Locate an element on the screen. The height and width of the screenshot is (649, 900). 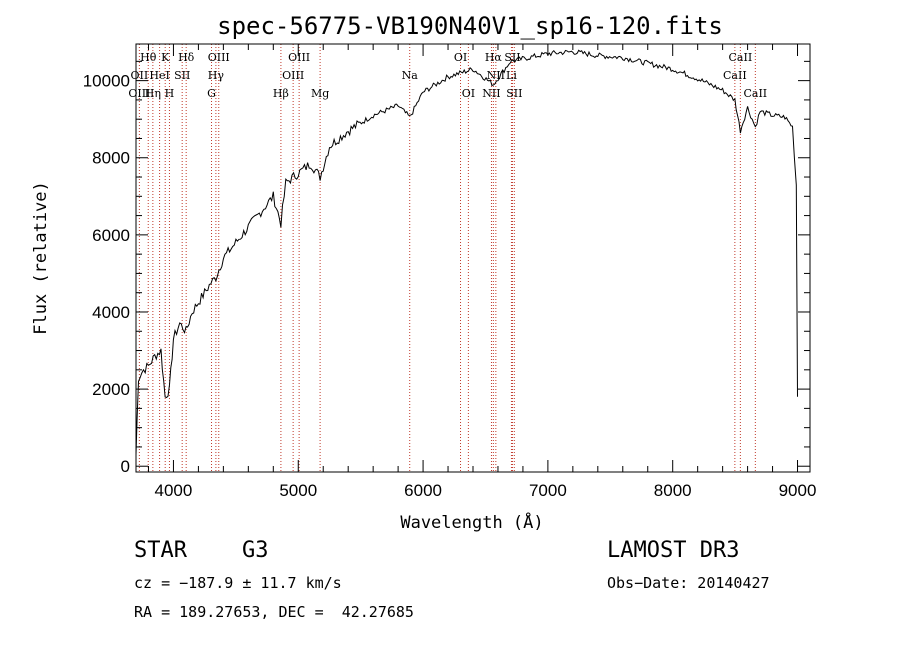
line-annotation: Hδ is located at coordinates (186, 57).